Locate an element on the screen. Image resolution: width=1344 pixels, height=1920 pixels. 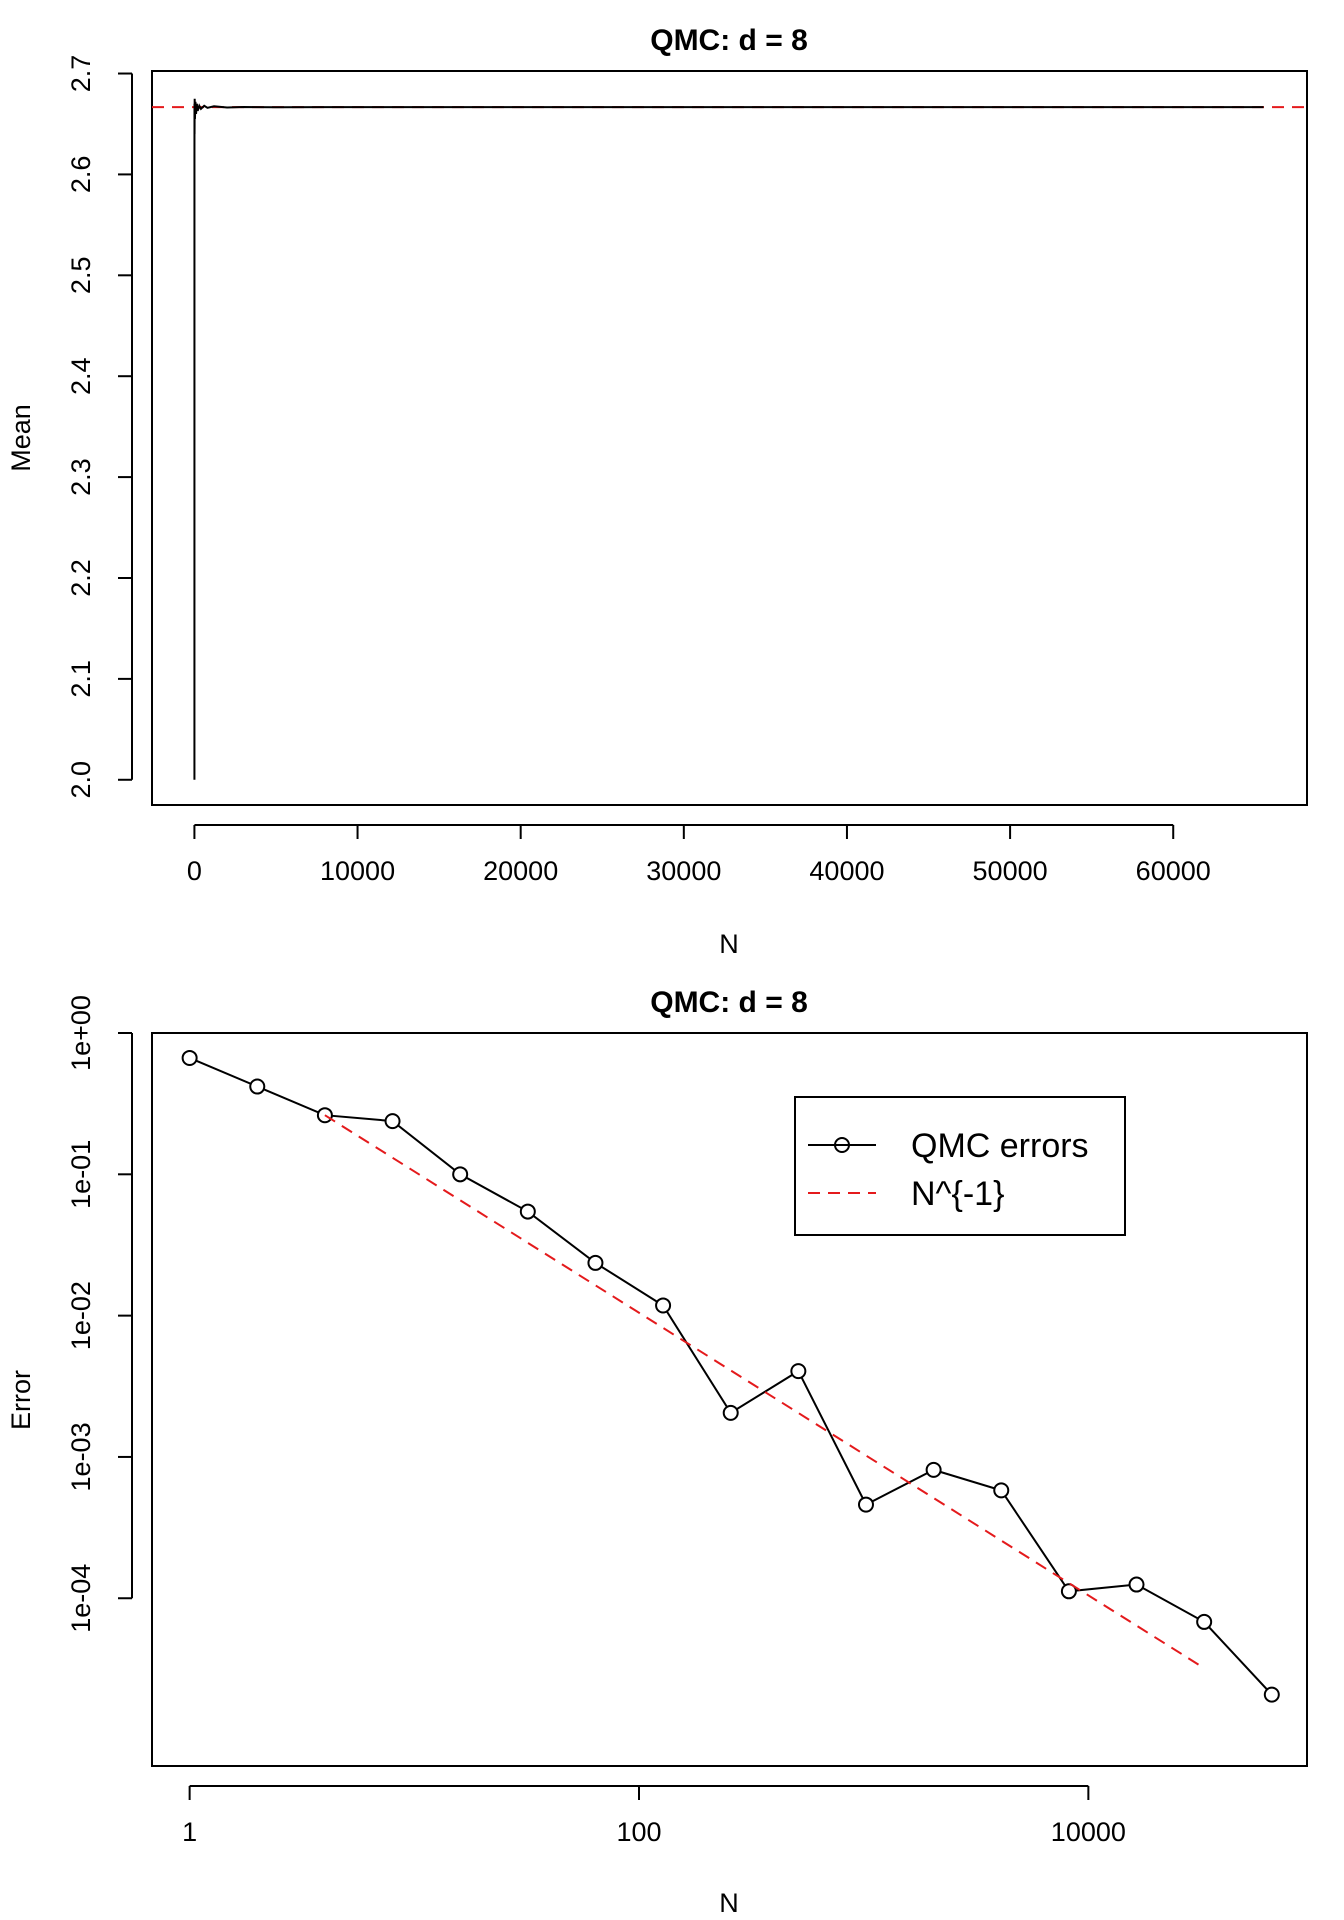
x-tick-label: 30000 is located at coordinates (683, 871).